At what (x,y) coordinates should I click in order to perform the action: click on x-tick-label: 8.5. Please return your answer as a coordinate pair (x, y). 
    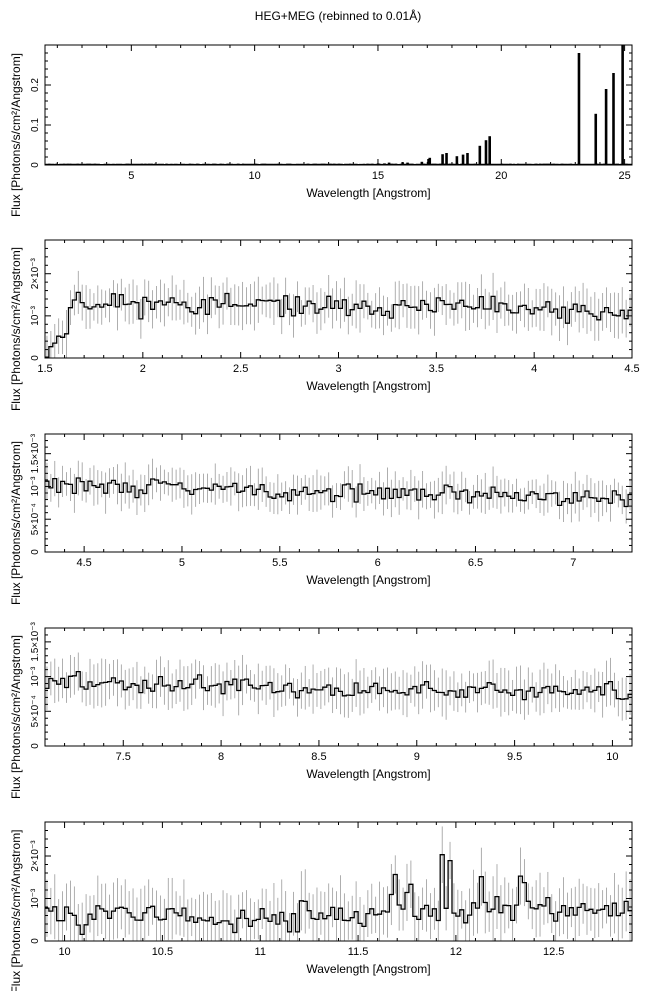
    Looking at the image, I should click on (318, 757).